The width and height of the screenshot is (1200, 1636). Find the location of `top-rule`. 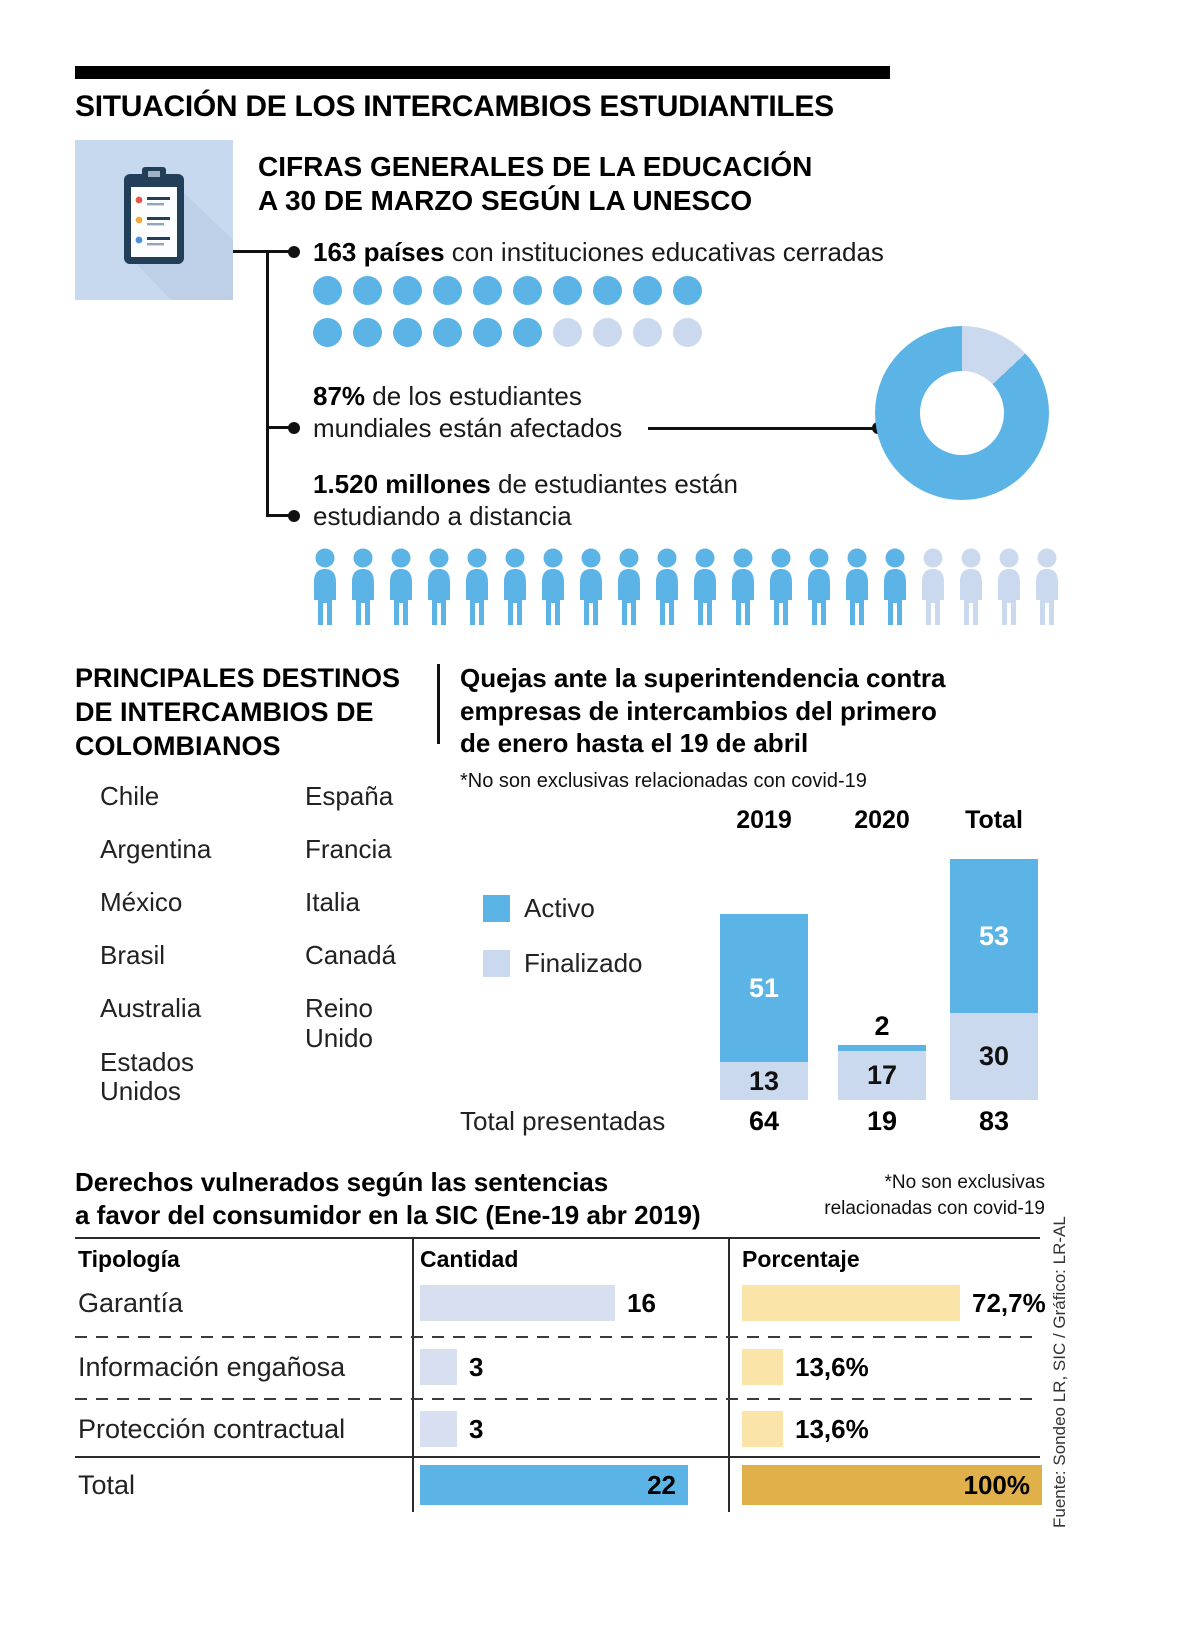

top-rule is located at coordinates (482, 72).